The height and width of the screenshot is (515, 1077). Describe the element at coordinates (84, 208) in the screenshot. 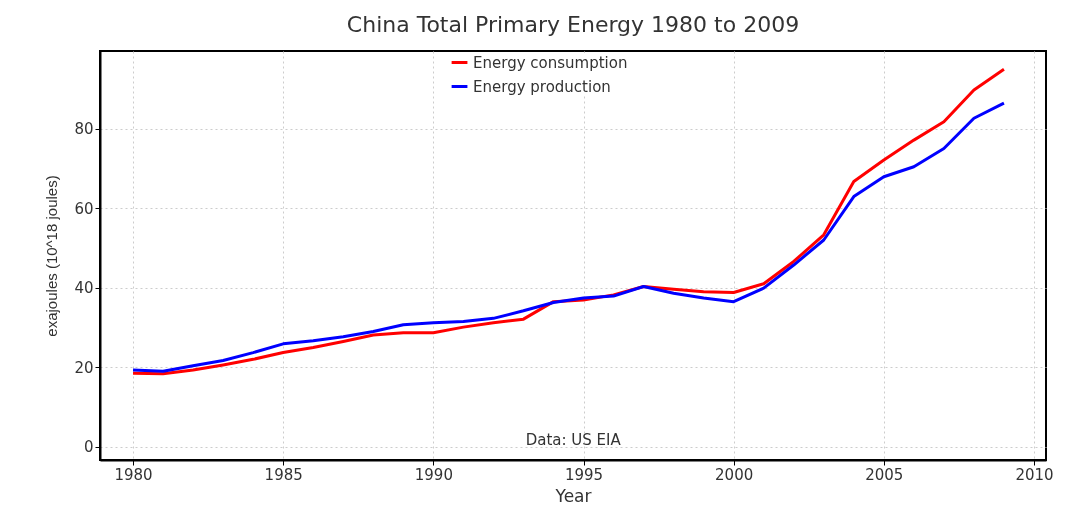

I see `y-tick-label: 60` at that location.